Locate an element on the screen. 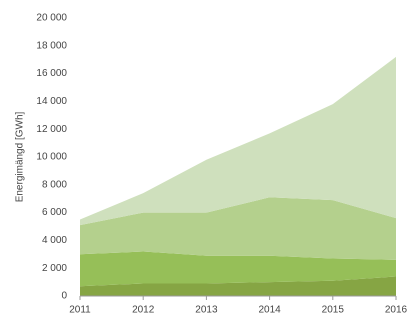 The height and width of the screenshot is (326, 409). y-tick-label: 18 000 is located at coordinates (51, 45).